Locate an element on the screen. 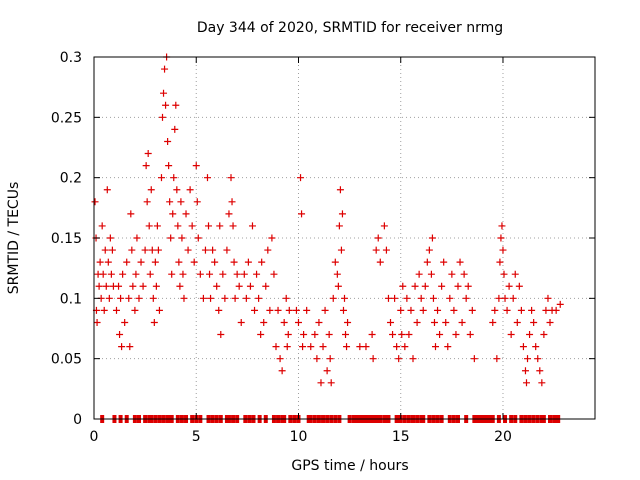 The image size is (640, 480). y-tick-label: 0.3 is located at coordinates (71, 58).